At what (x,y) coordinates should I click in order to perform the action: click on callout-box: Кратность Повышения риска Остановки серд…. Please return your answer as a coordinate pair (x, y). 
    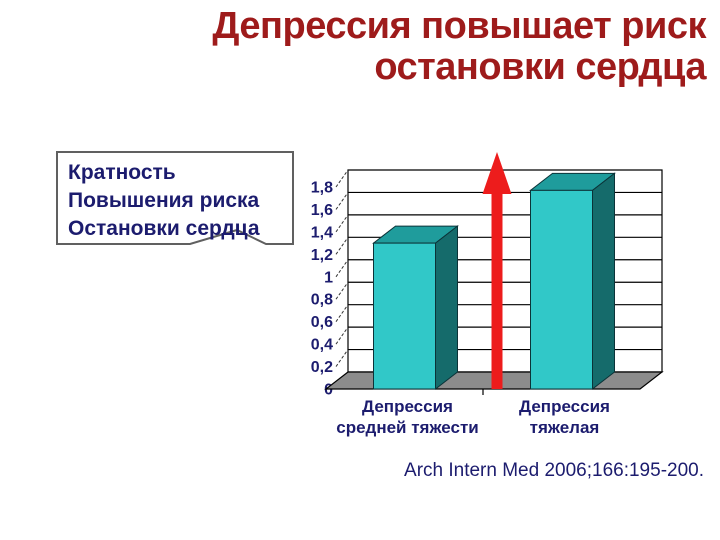
    Looking at the image, I should click on (175, 198).